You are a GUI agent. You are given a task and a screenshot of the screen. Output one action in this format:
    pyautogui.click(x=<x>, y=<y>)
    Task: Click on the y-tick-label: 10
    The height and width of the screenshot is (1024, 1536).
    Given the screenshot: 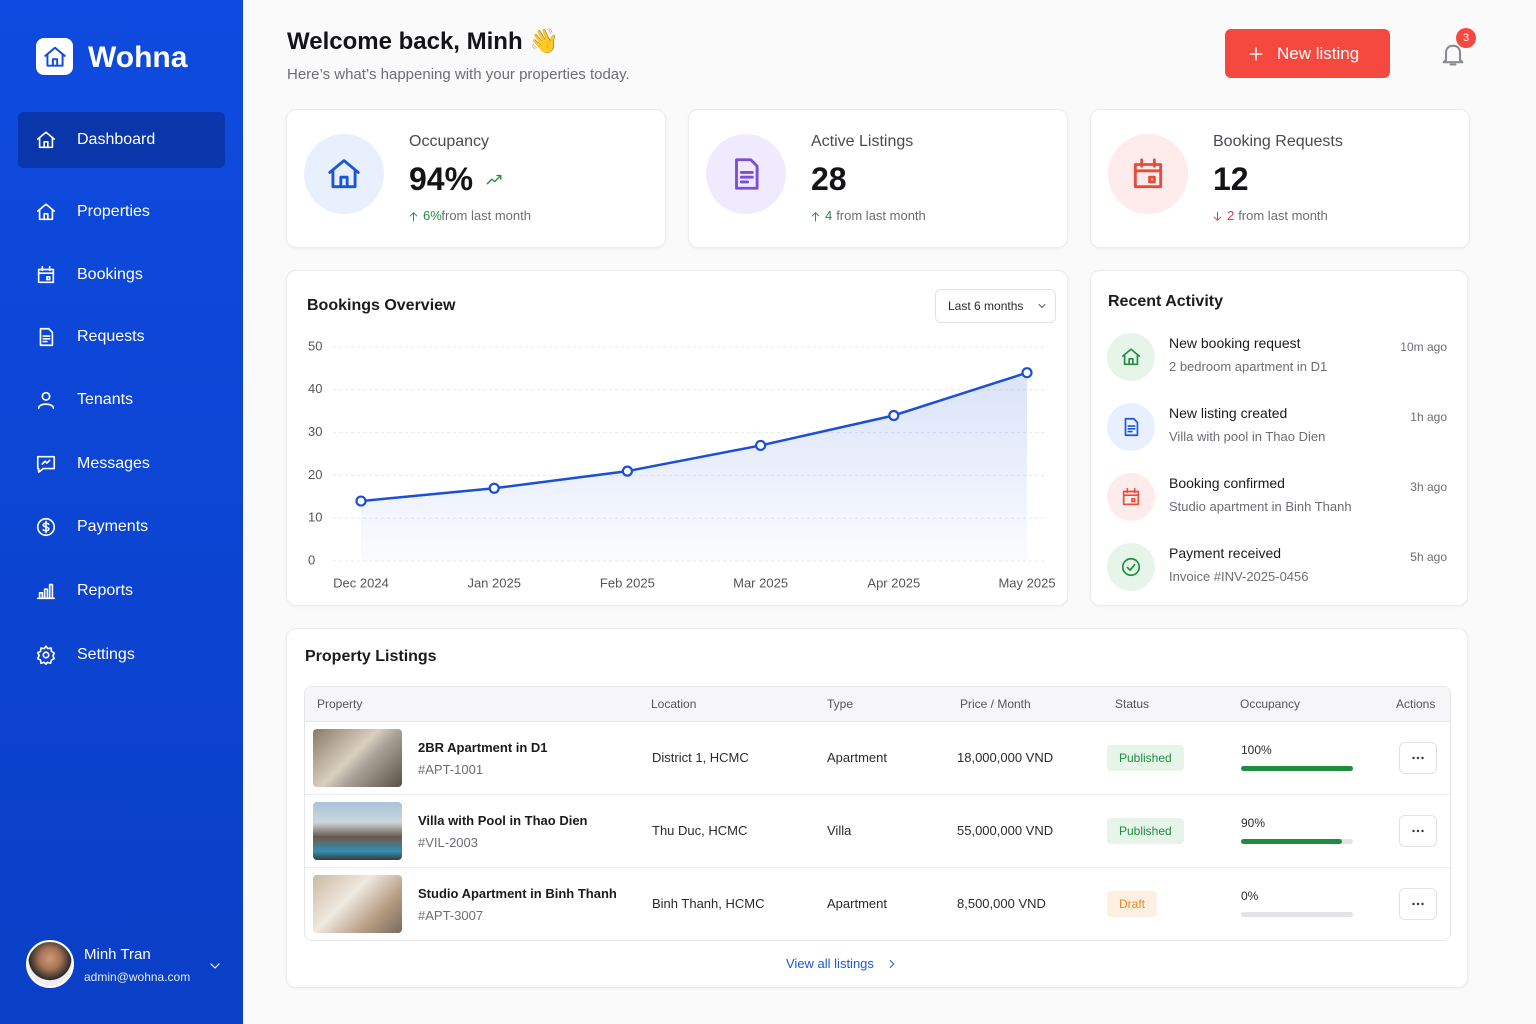 What is the action you would take?
    pyautogui.click(x=315, y=517)
    